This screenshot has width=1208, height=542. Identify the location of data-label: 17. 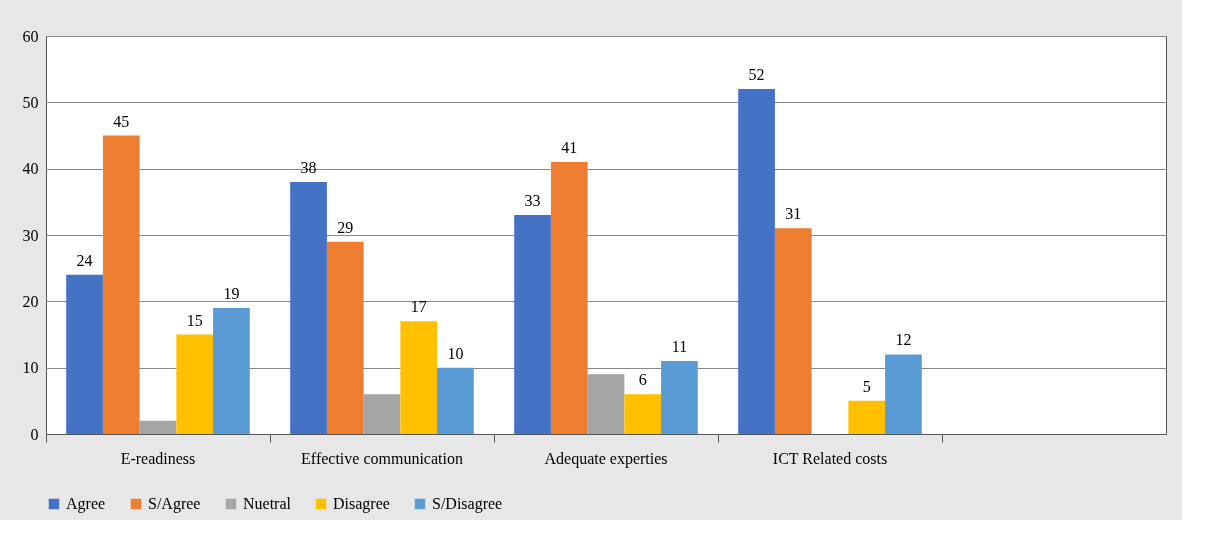
(418, 307).